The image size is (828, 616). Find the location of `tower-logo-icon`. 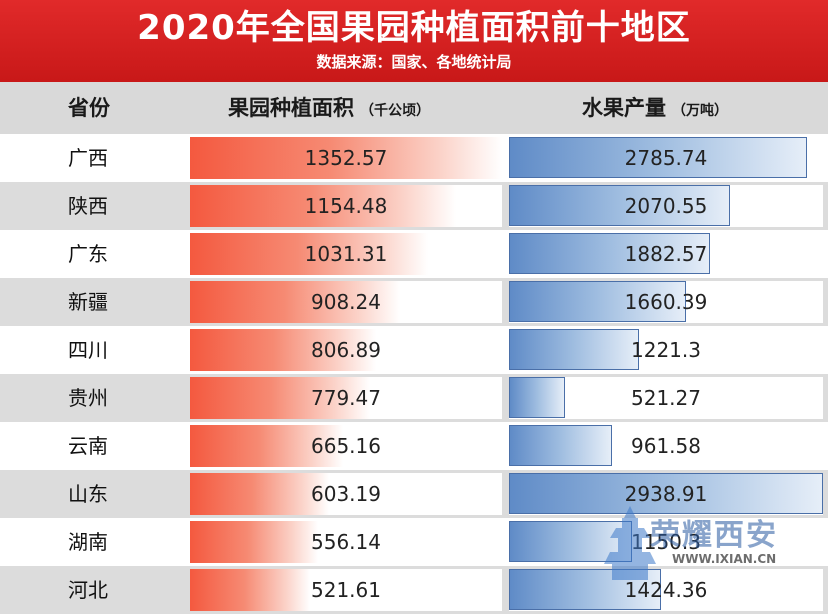

tower-logo-icon is located at coordinates (630, 543).